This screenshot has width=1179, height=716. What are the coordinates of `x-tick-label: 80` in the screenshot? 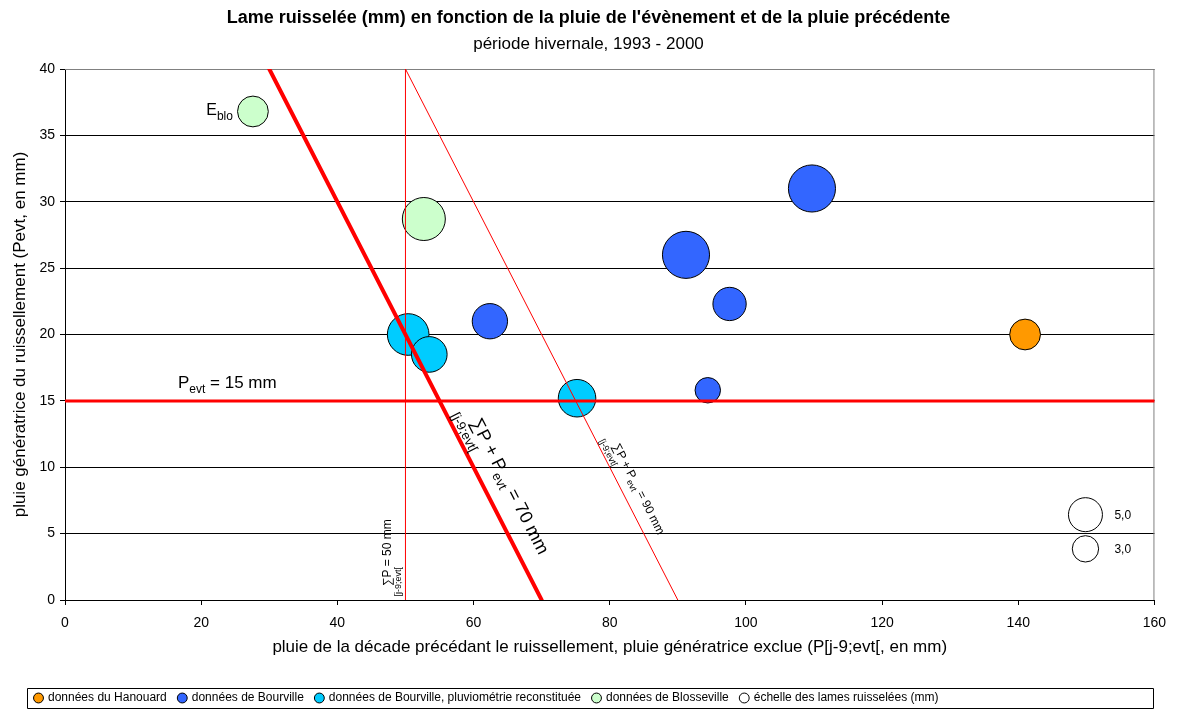 It's located at (609, 622).